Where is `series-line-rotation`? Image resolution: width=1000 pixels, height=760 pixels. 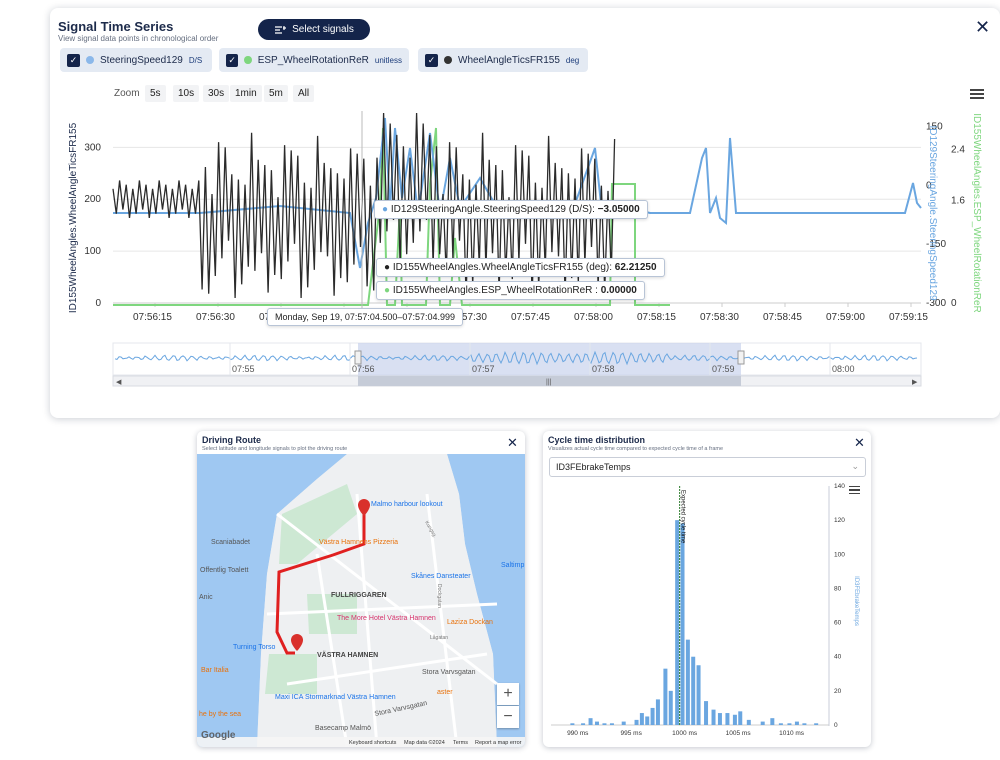
series-line-rotation is located at coordinates (391, 216).